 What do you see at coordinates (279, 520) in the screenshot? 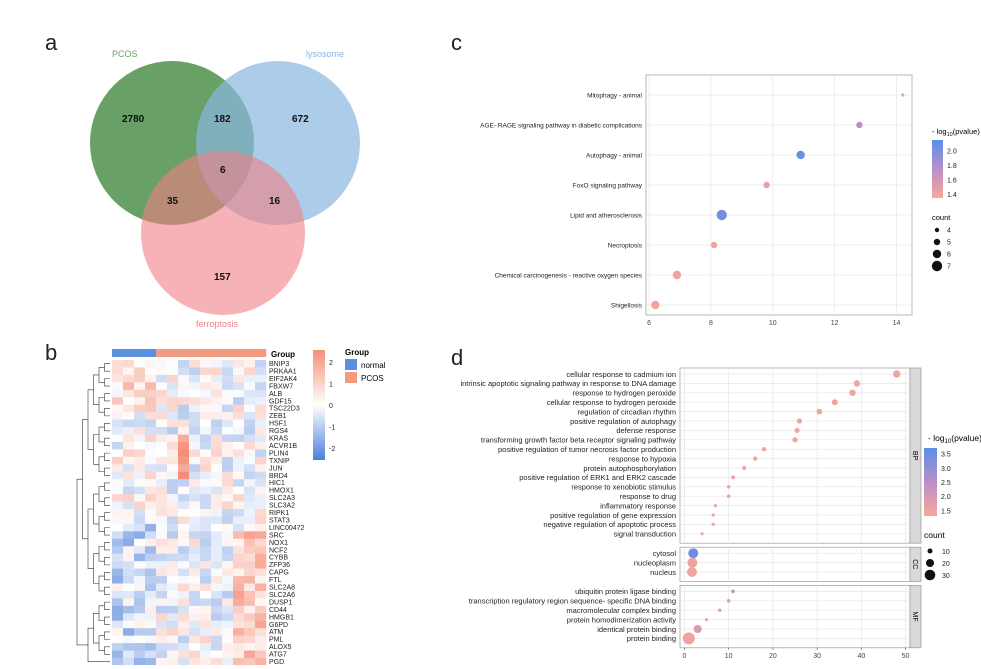
I see `gene-label: STAT3` at bounding box center [279, 520].